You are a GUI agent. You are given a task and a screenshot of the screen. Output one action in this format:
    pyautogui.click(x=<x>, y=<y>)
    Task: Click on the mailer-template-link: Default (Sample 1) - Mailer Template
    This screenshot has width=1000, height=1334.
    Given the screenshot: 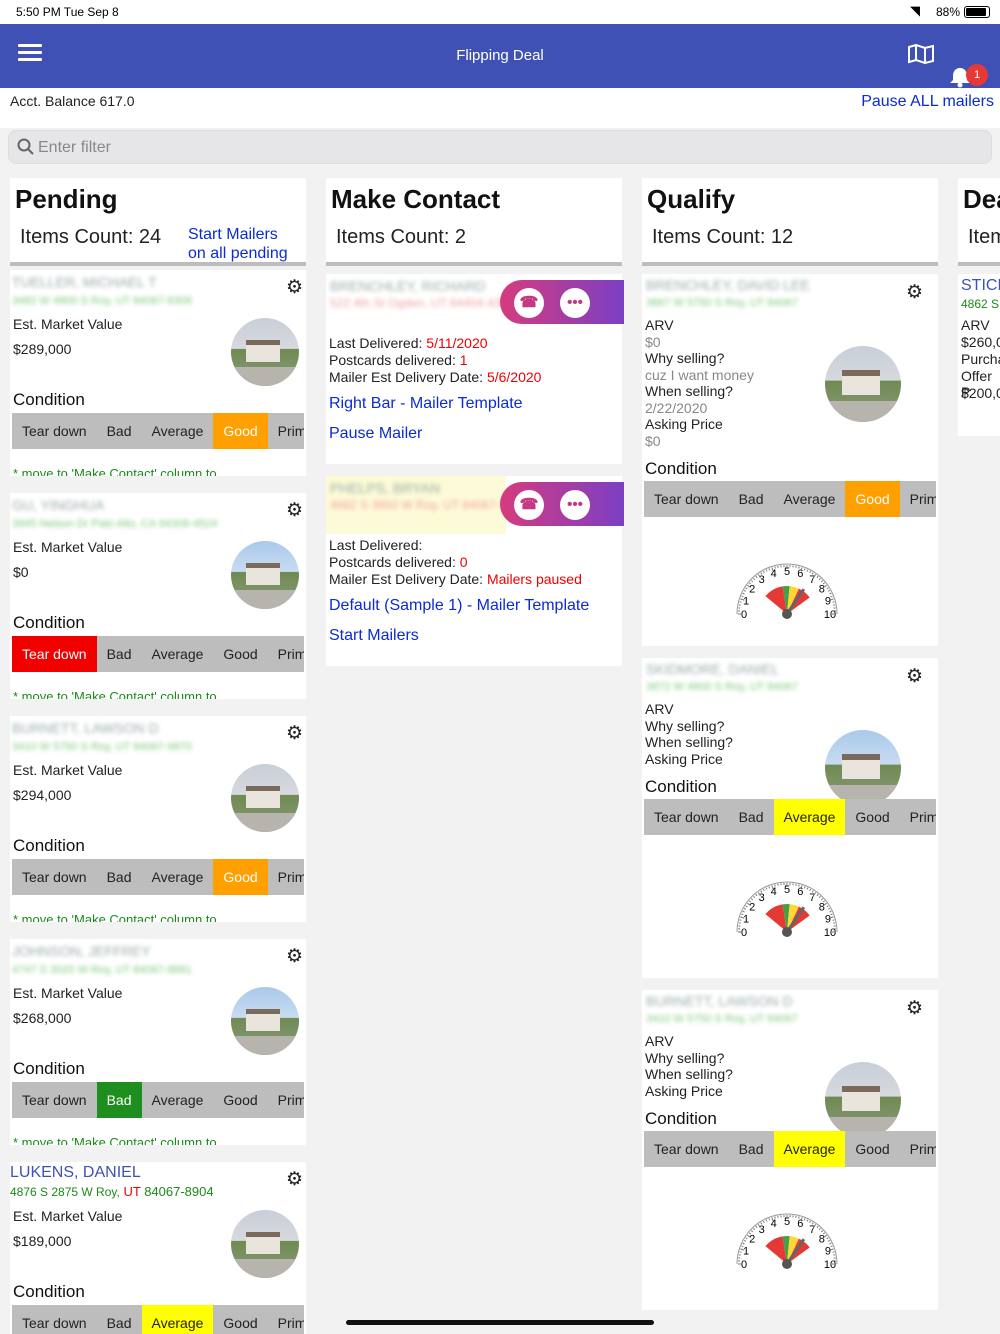 What is the action you would take?
    pyautogui.click(x=459, y=605)
    